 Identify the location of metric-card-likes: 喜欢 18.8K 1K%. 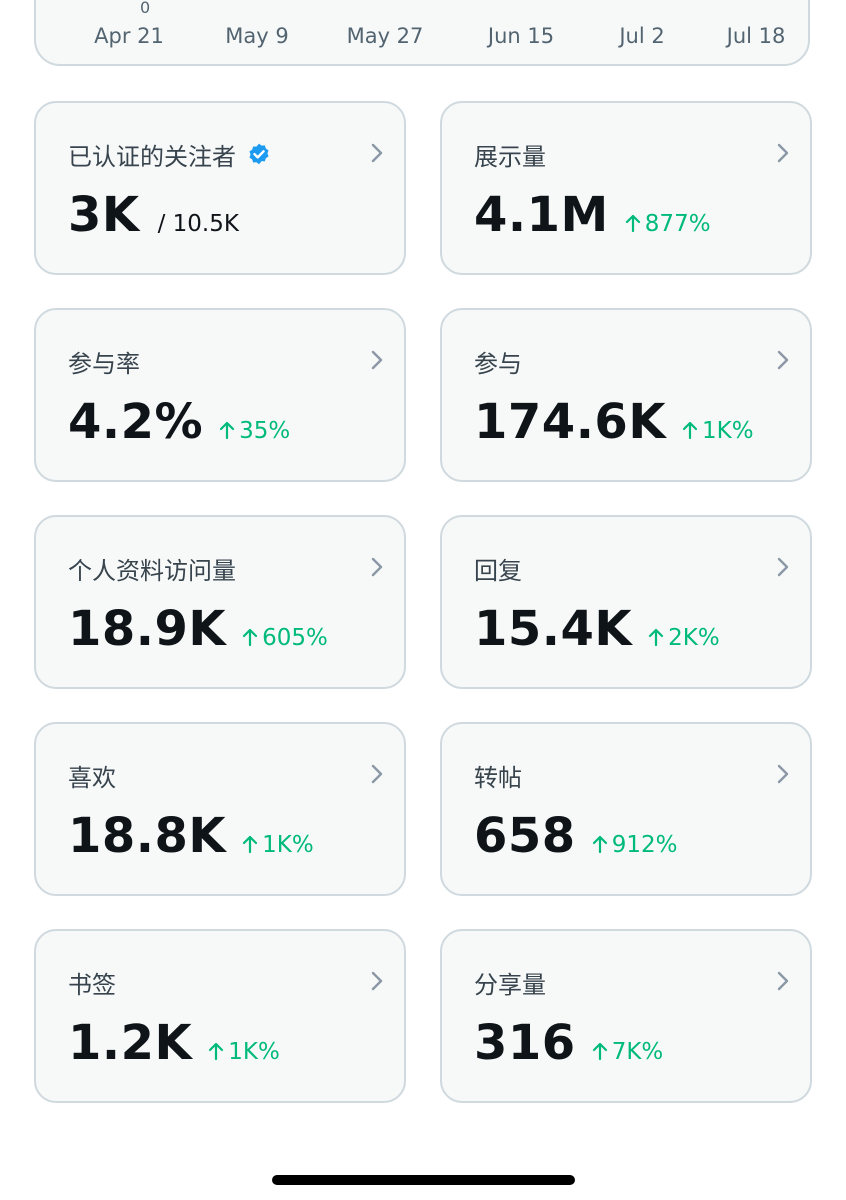
(220, 809).